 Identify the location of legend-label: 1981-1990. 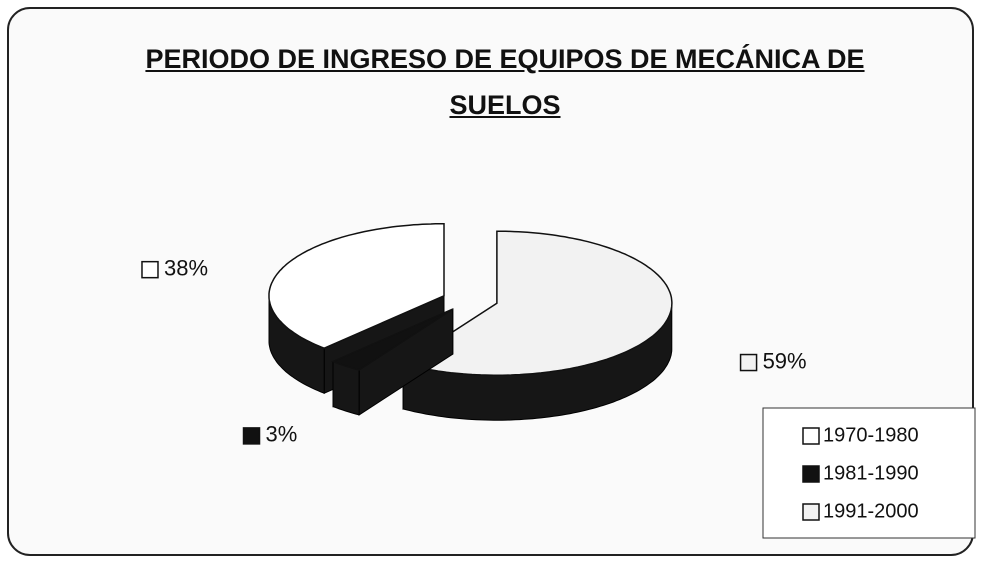
(871, 473).